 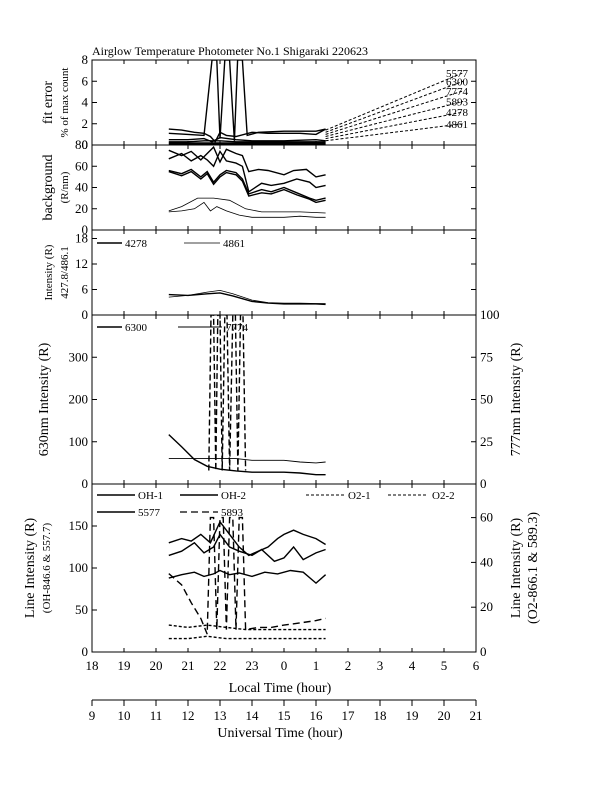 I want to click on y-axis-label-2: 427.8/486.1, so click(x=65, y=272).